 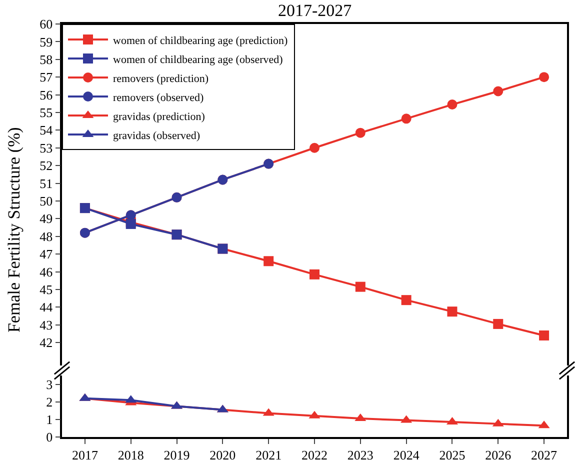 What do you see at coordinates (269, 454) in the screenshot?
I see `x-tick-label: 2021` at bounding box center [269, 454].